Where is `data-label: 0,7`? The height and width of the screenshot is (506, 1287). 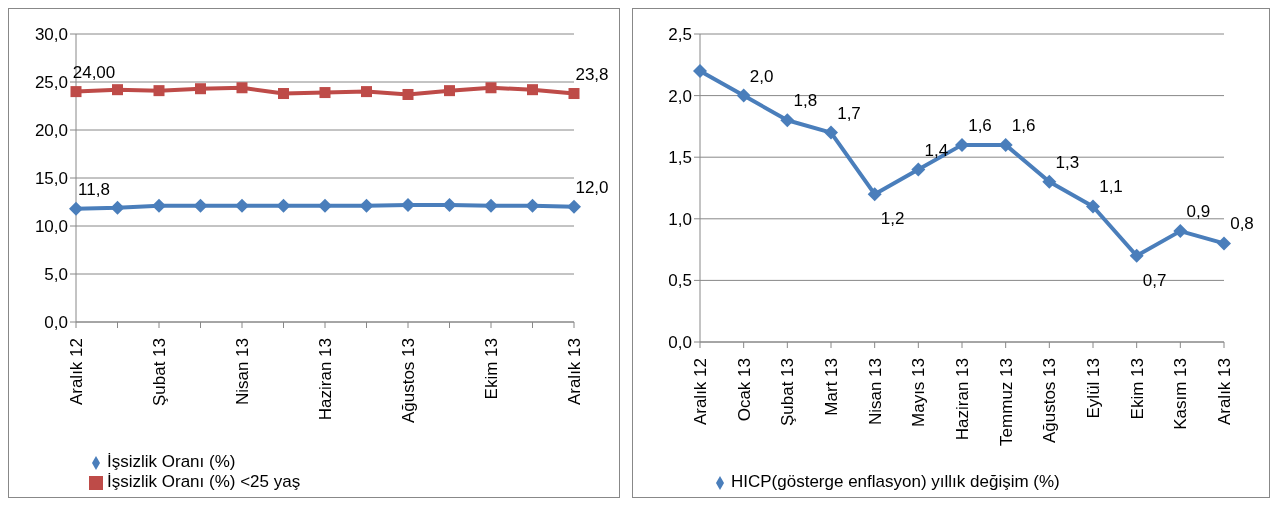 data-label: 0,7 is located at coordinates (1154, 280).